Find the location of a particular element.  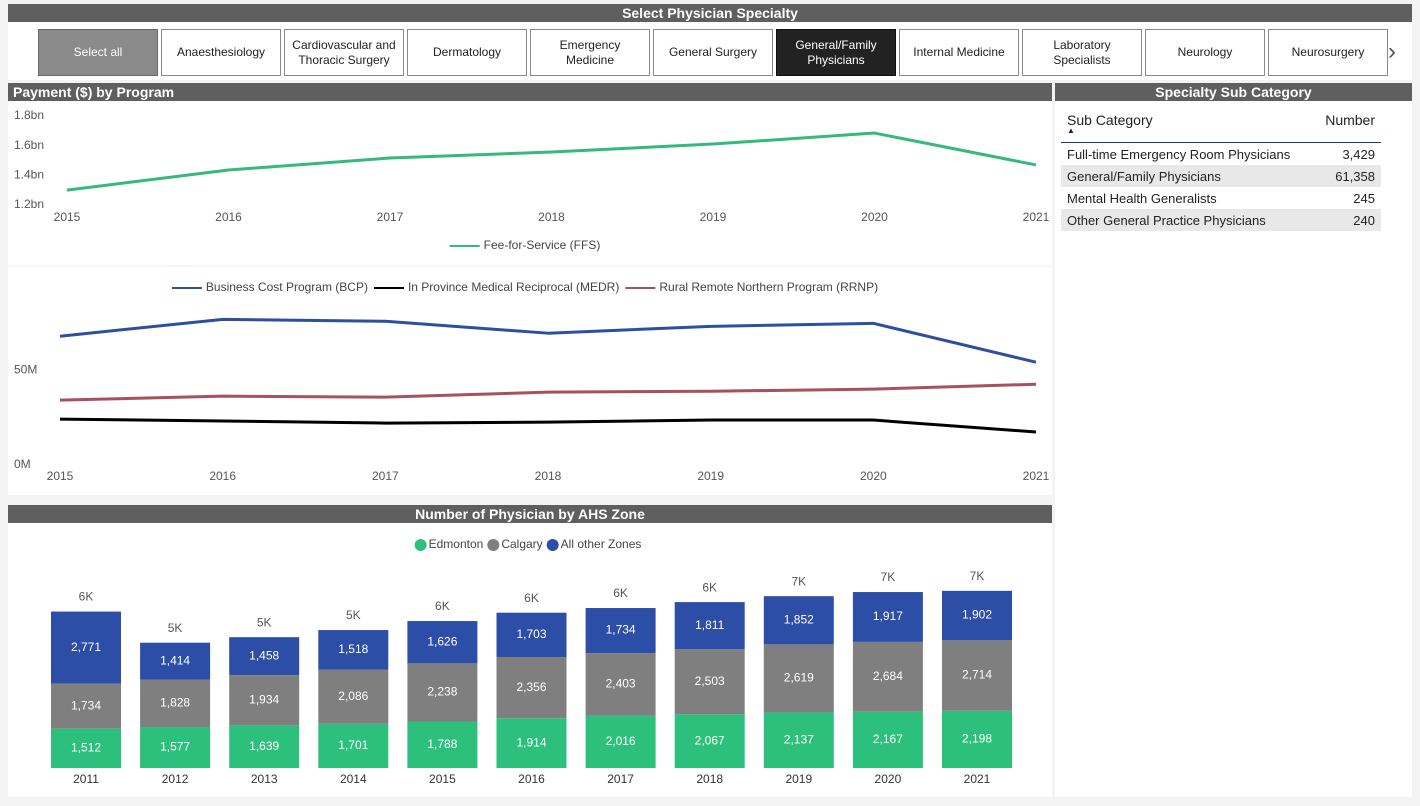

next-arrow: › is located at coordinates (1392, 51).